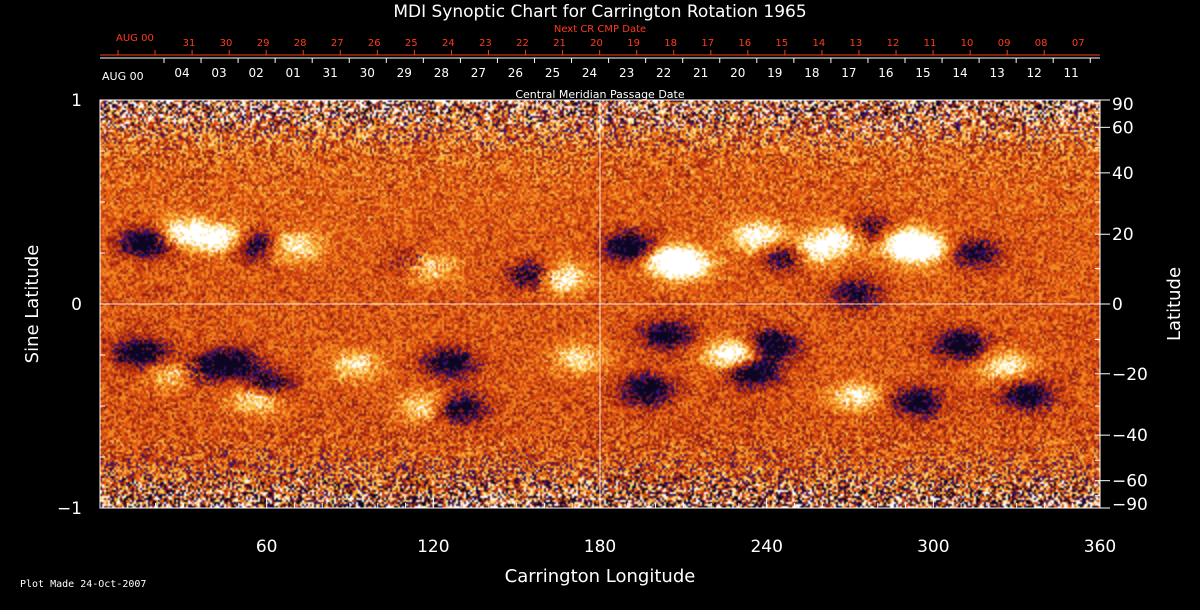  What do you see at coordinates (1041, 43) in the screenshot?
I see `next-cr-date: 08` at bounding box center [1041, 43].